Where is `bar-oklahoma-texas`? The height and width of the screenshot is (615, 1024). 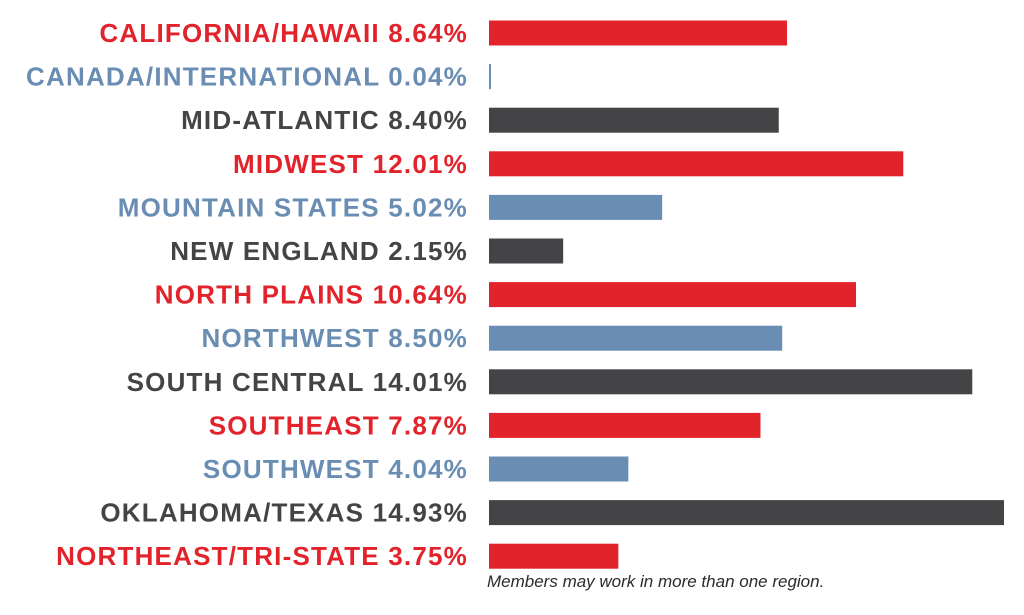
bar-oklahoma-texas is located at coordinates (746, 513).